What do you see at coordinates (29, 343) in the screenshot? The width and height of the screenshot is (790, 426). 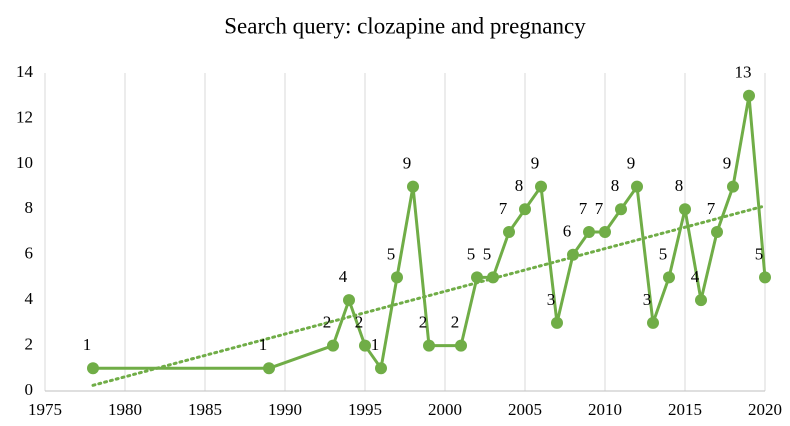 I see `y-tick-label: 2` at bounding box center [29, 343].